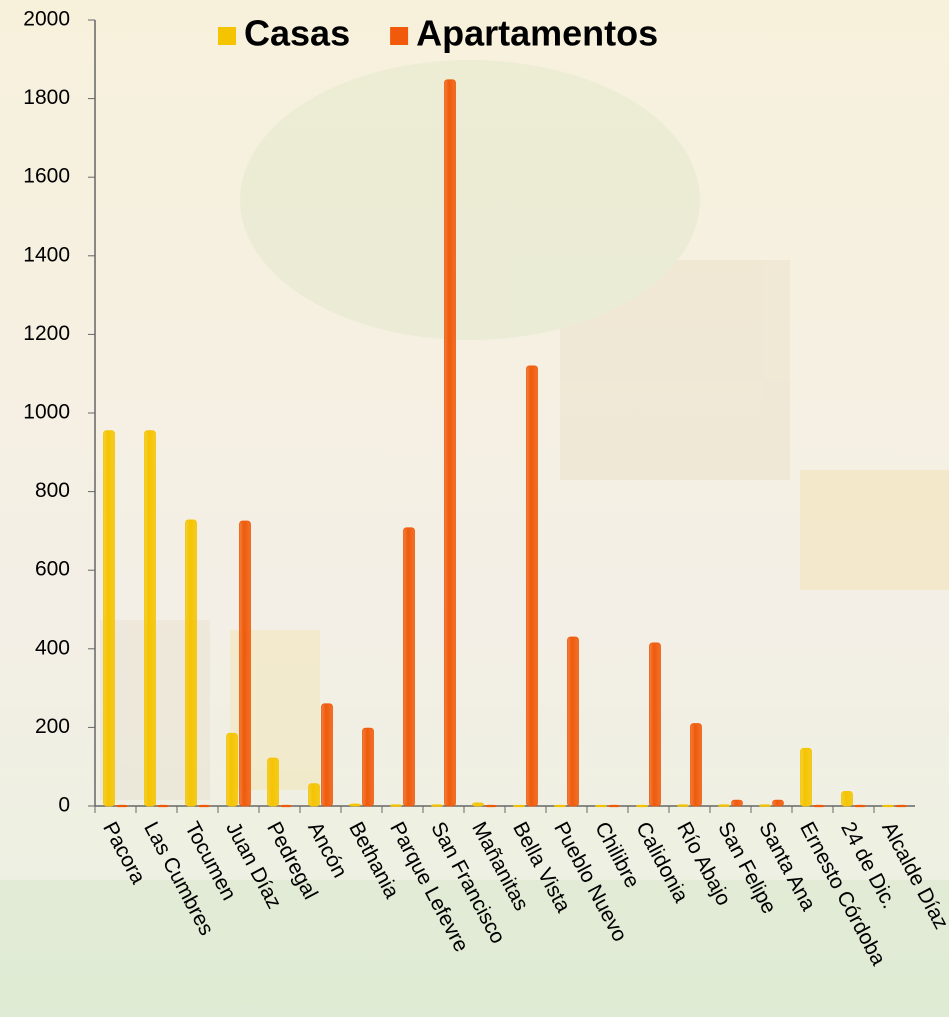 This screenshot has height=1017, width=949. Describe the element at coordinates (46, 254) in the screenshot. I see `y-tick-label: 1400` at that location.